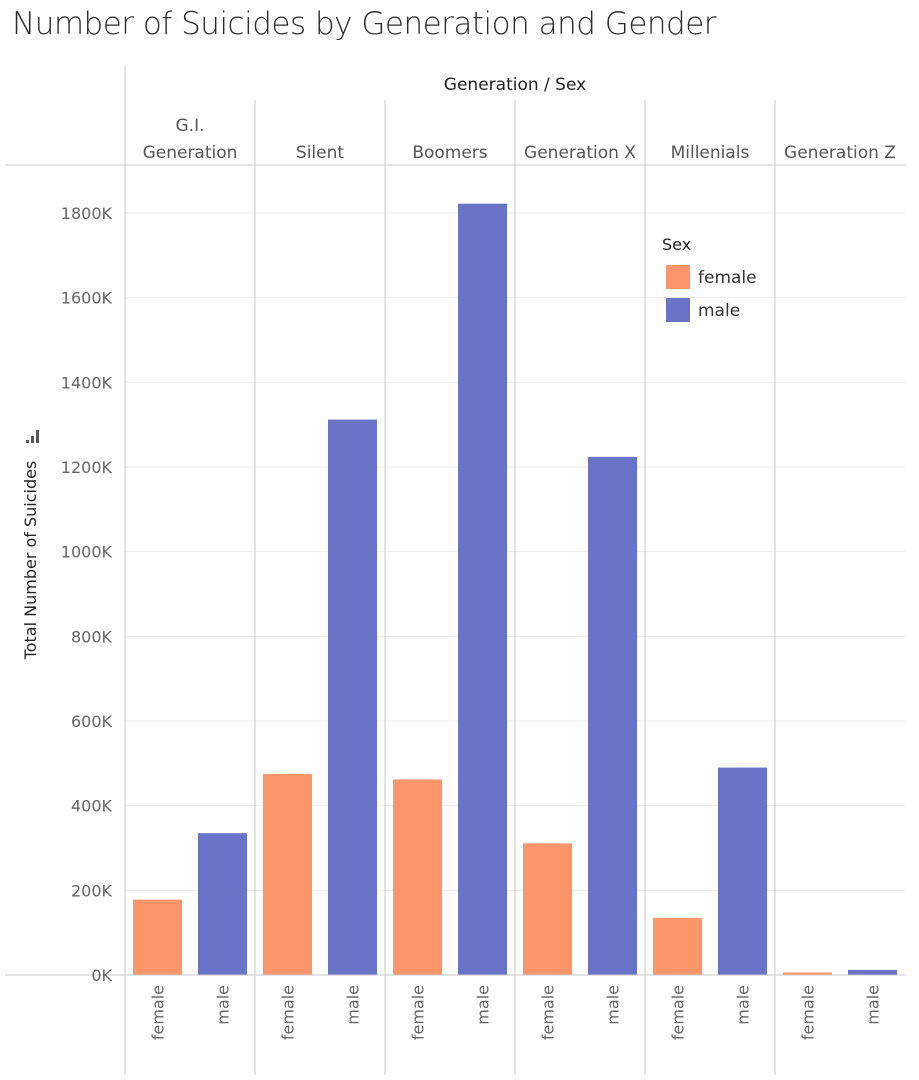 The height and width of the screenshot is (1080, 919). I want to click on y-tick-label: 200K, so click(92, 890).